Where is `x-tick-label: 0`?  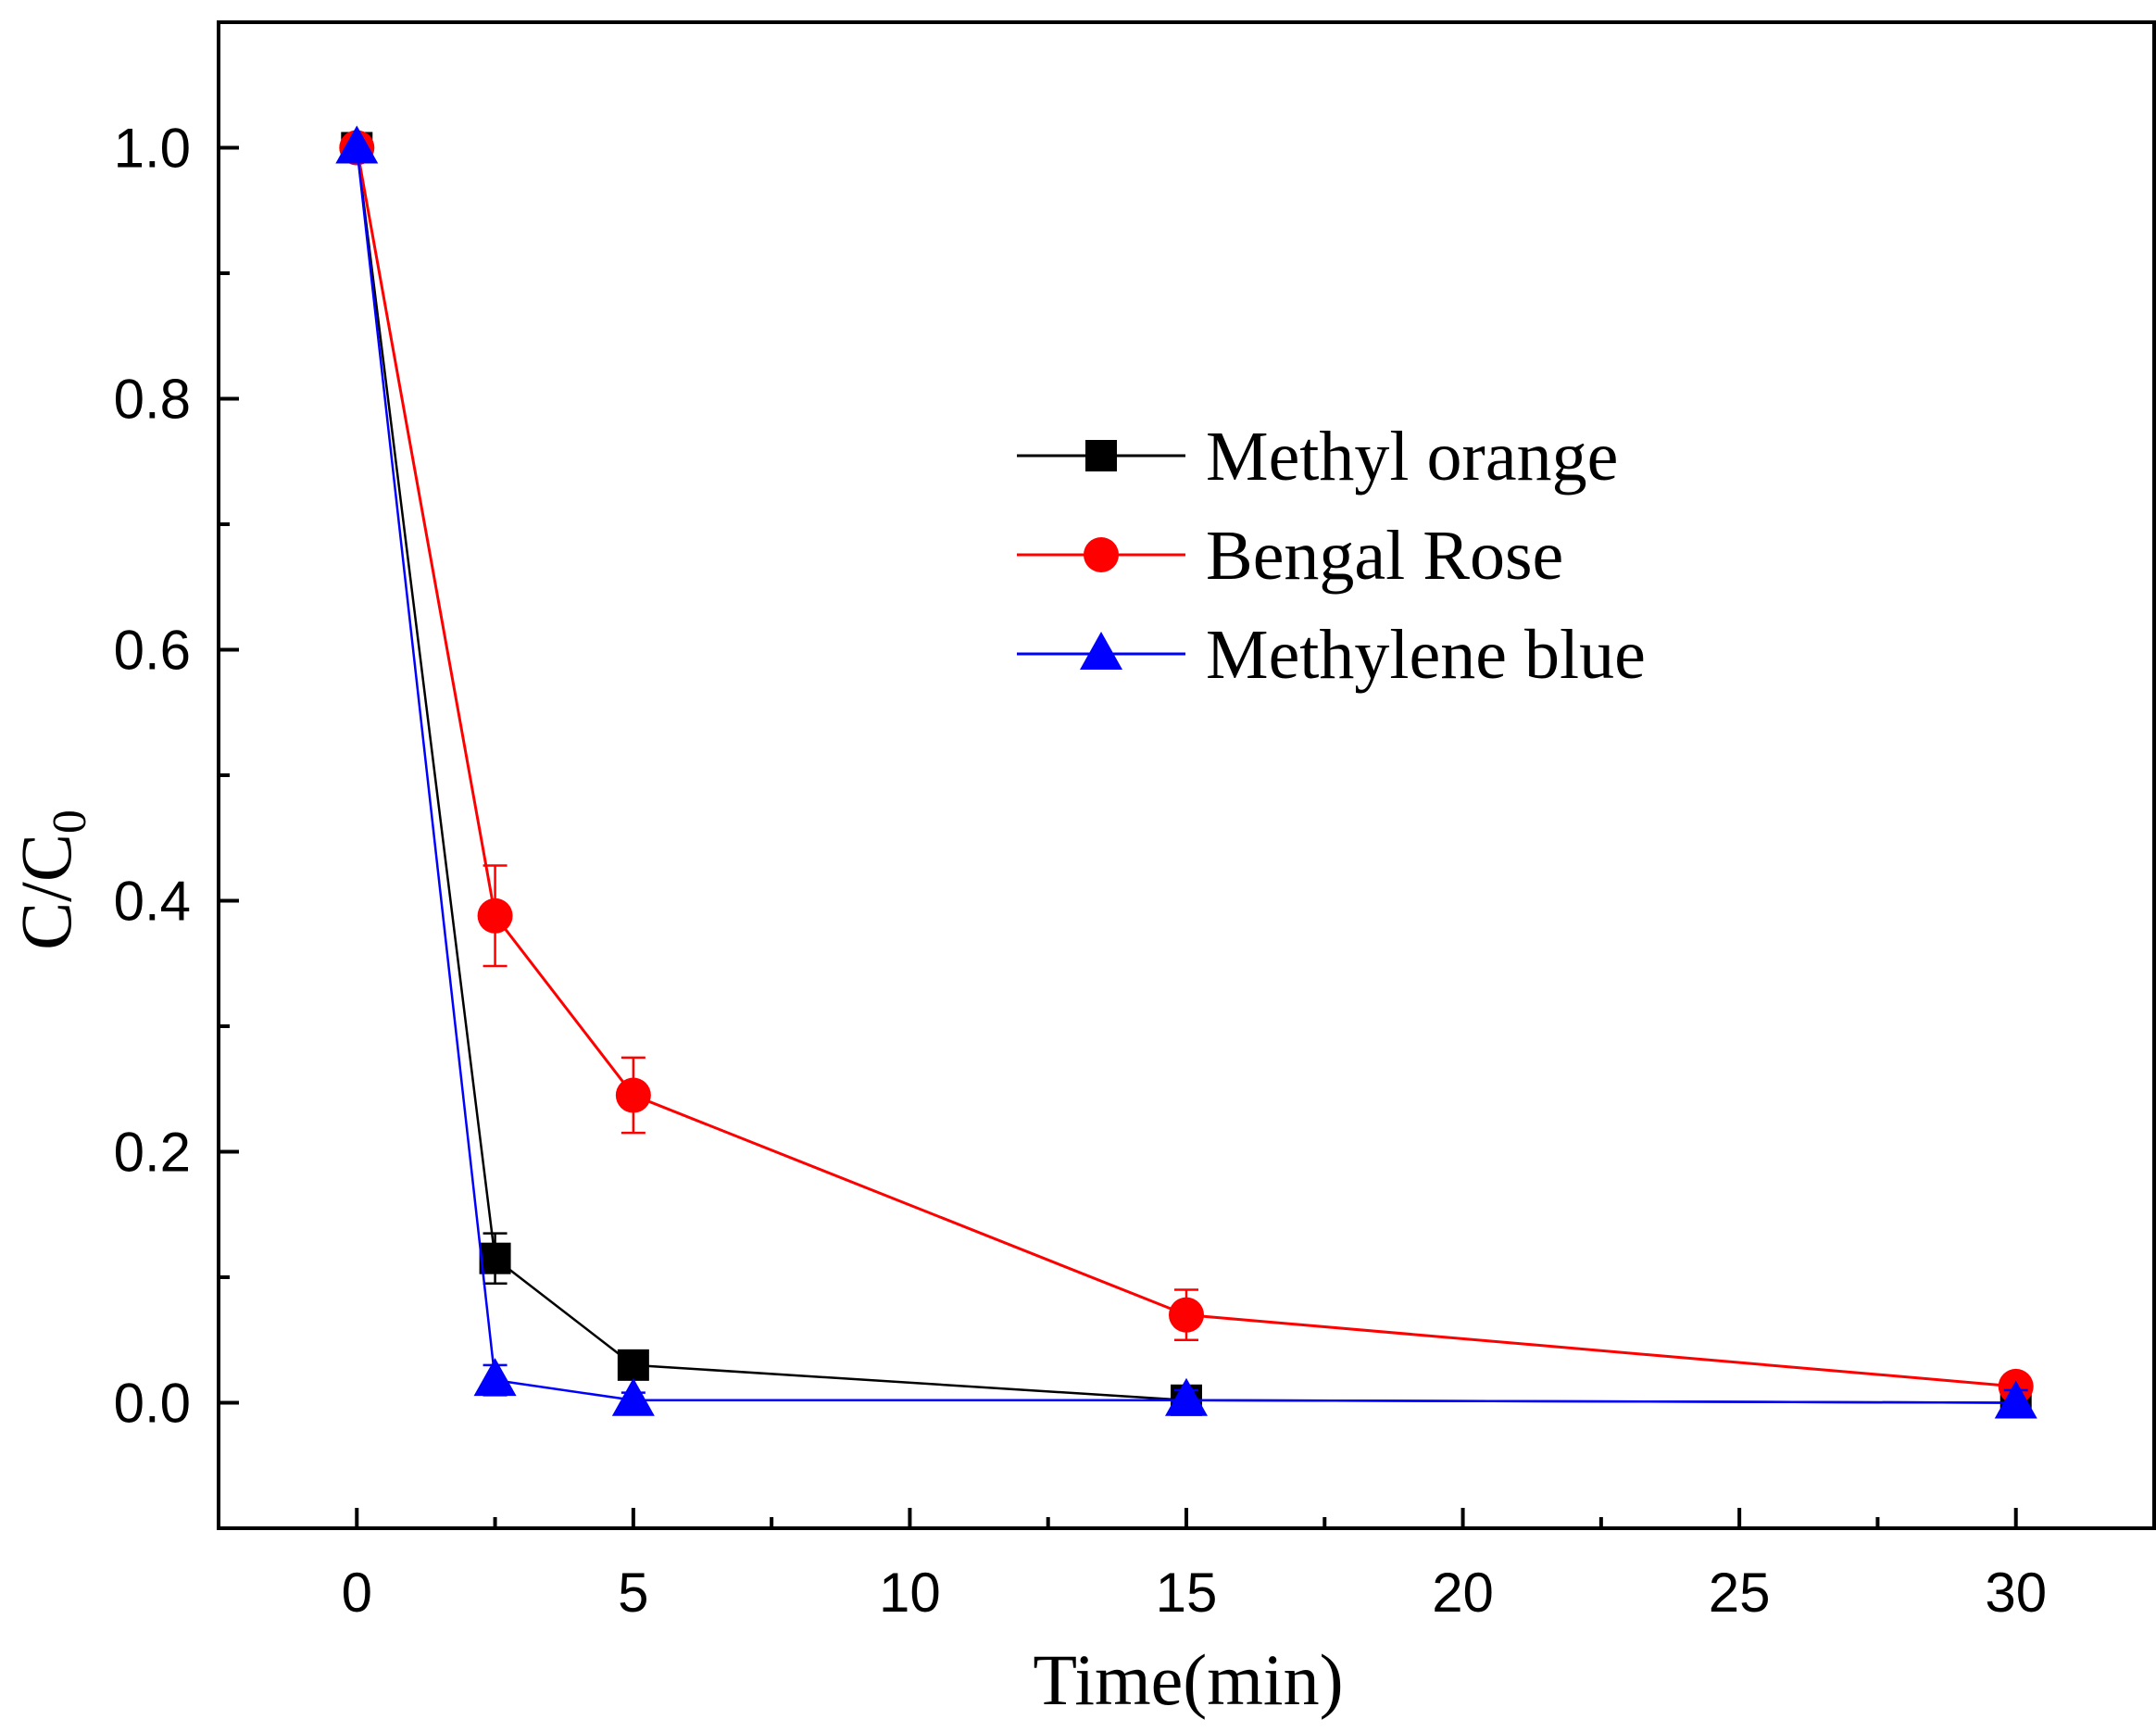
x-tick-label: 0 is located at coordinates (357, 1593).